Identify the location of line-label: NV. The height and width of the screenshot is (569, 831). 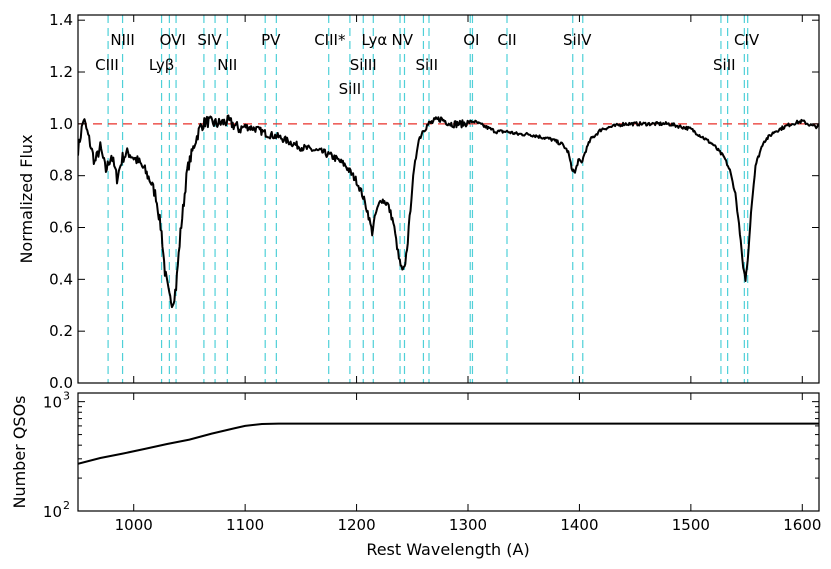
(403, 40).